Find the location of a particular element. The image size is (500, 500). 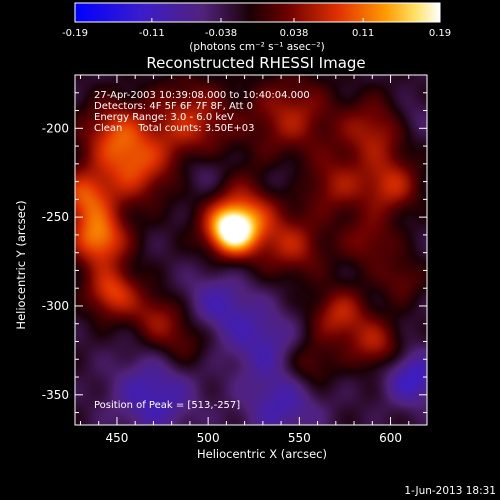

x-tick-label: 500 is located at coordinates (208, 438).